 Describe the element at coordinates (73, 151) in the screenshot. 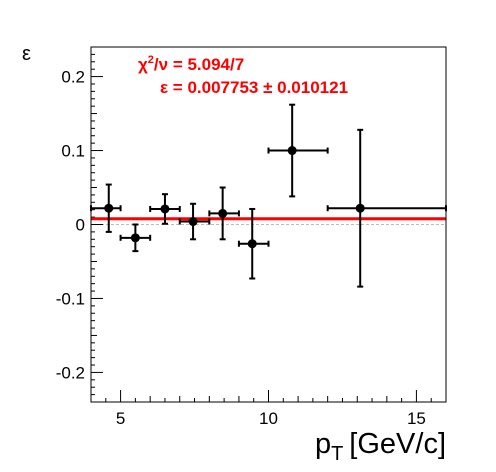

I see `y-tick-label: 0.1` at that location.